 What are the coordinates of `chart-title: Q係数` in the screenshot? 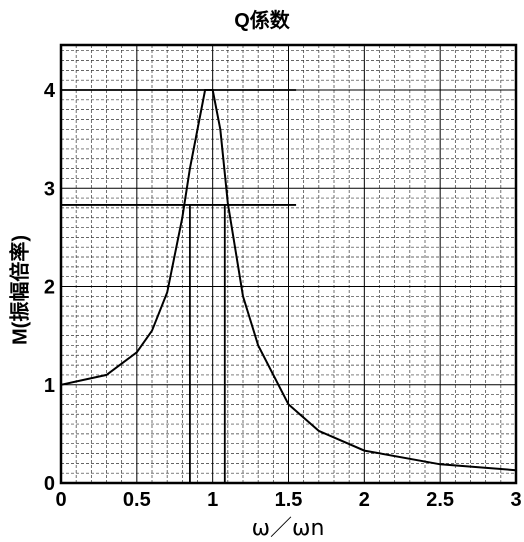 It's located at (262, 21).